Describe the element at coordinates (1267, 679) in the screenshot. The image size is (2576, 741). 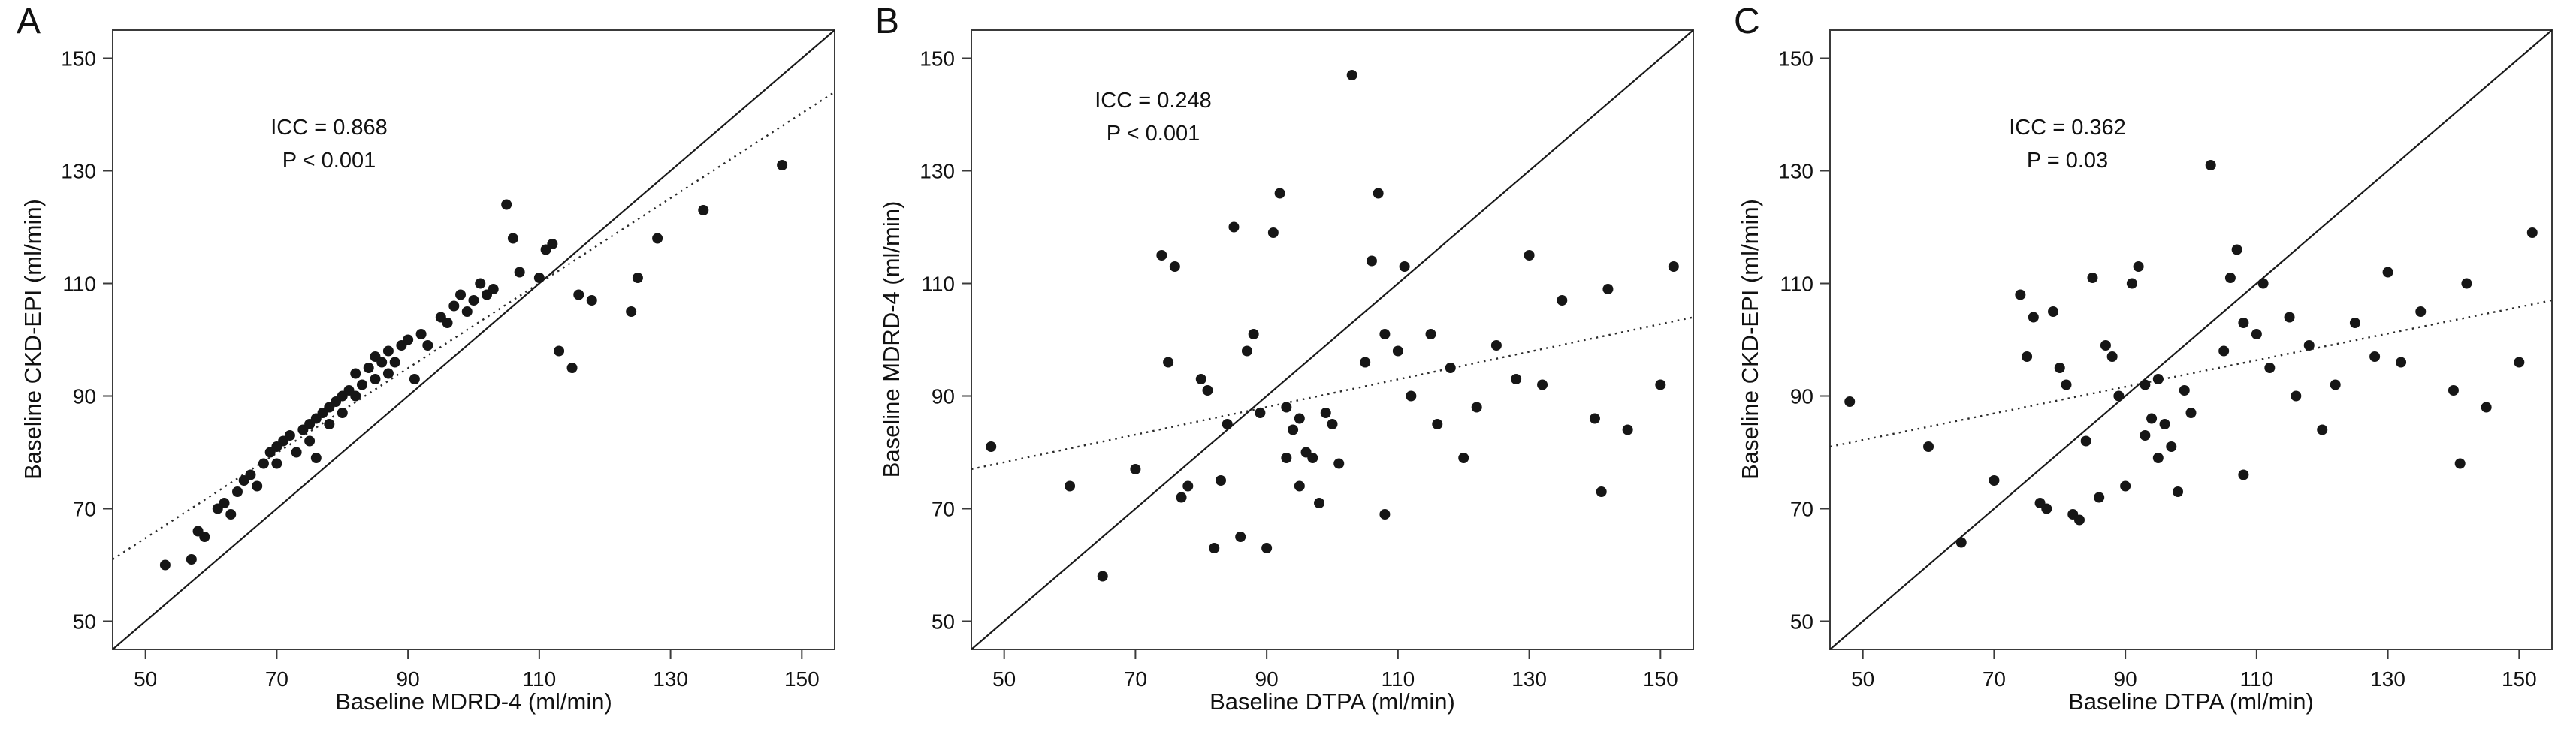
I see `x-tick-label: 90` at that location.